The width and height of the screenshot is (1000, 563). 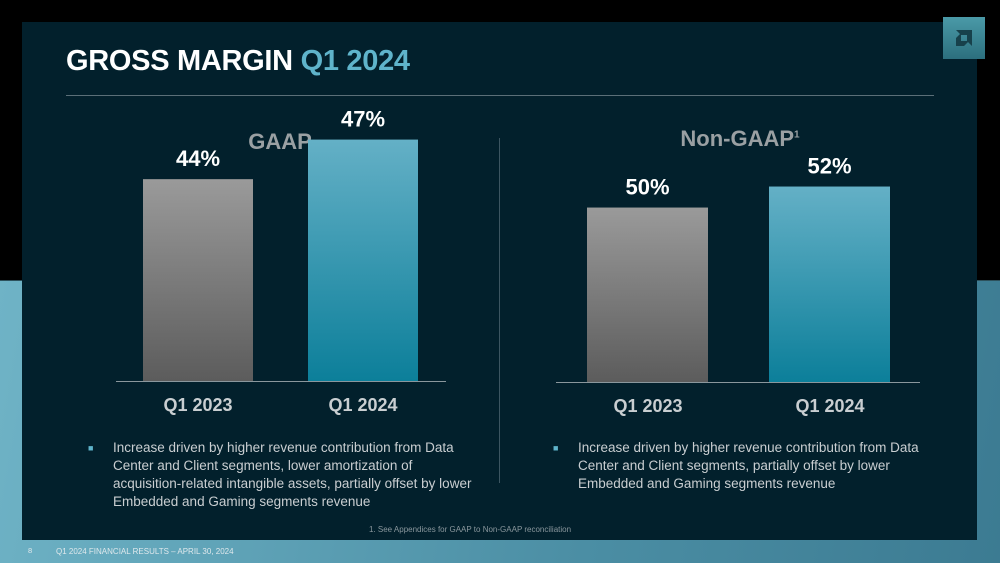 I want to click on slide-title: GROSS MARGIN Q1 2024, so click(x=238, y=61).